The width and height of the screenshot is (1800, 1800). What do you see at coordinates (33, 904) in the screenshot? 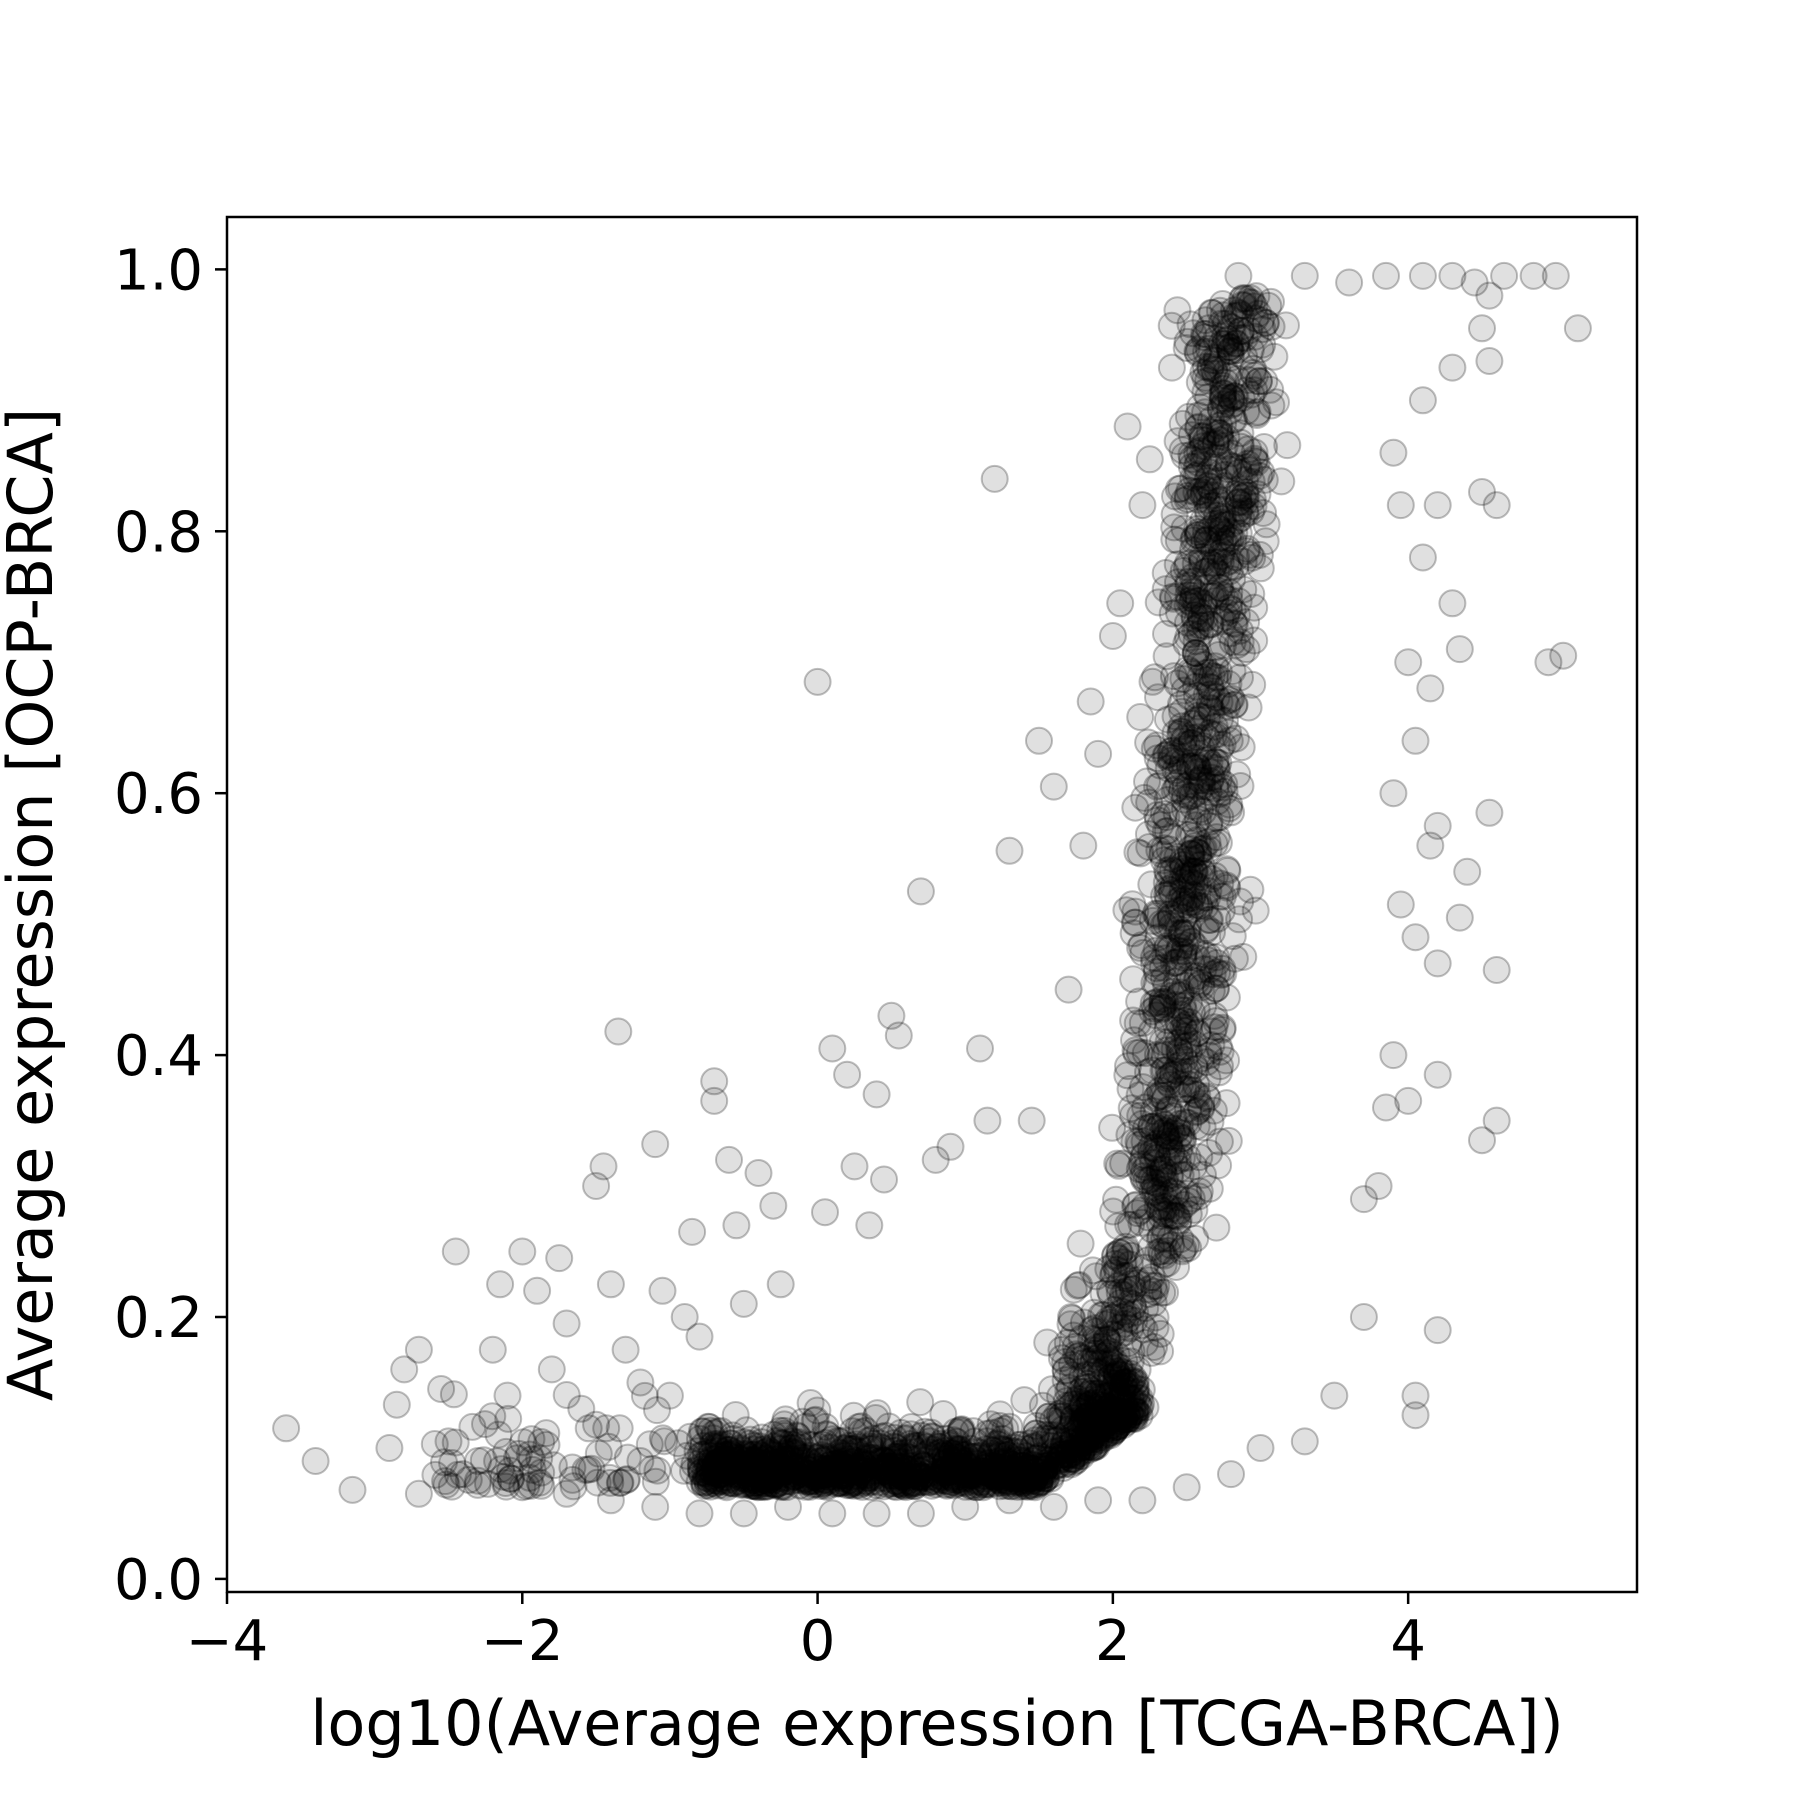
I see `y-axis-label: Average expression [OCP-BRCA]` at bounding box center [33, 904].